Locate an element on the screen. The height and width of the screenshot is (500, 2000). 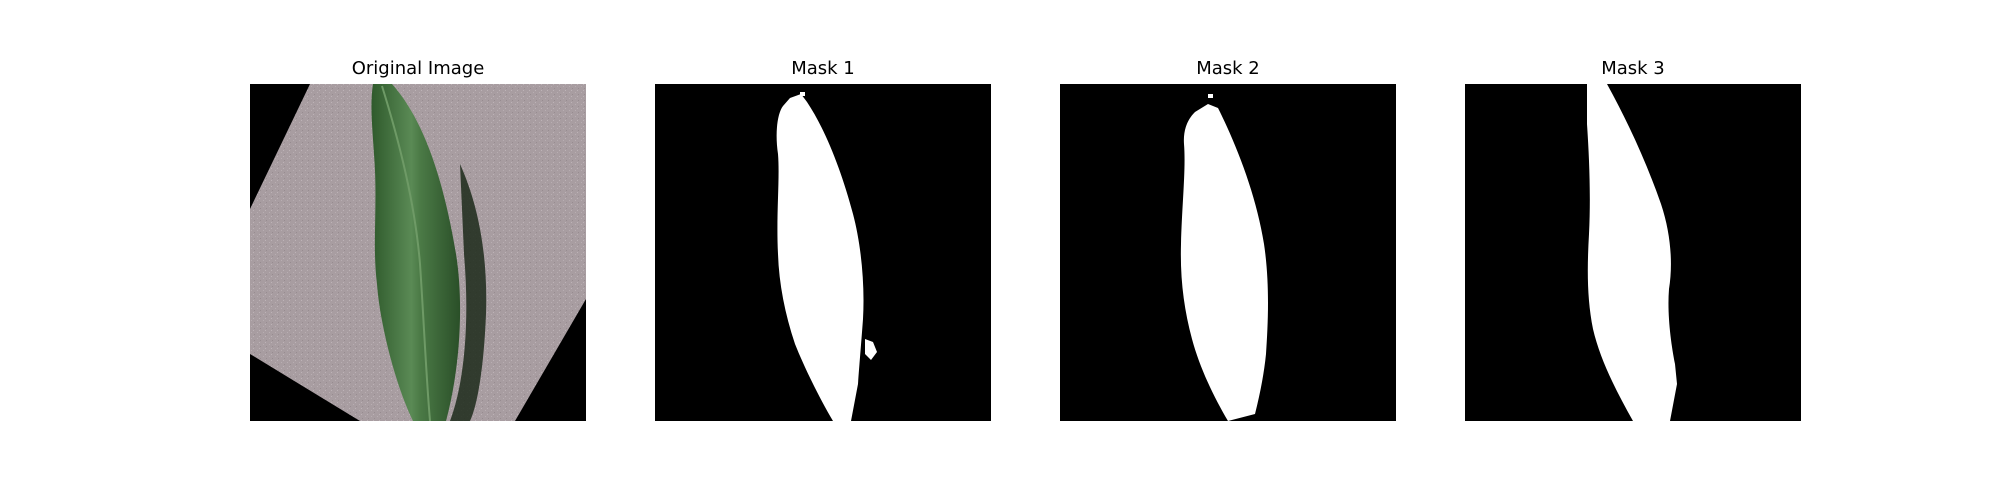
panel-title: Mask 2 is located at coordinates (1228, 68).